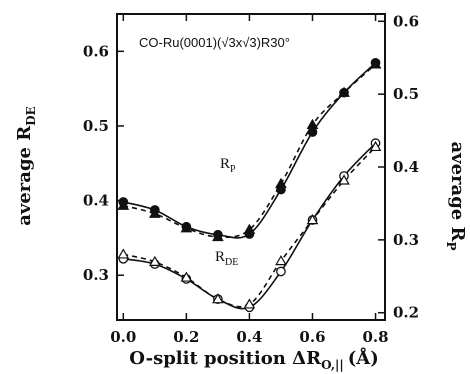 The width and height of the screenshot is (470, 374). What do you see at coordinates (406, 240) in the screenshot?
I see `y-right-tick-label: 0.3` at bounding box center [406, 240].